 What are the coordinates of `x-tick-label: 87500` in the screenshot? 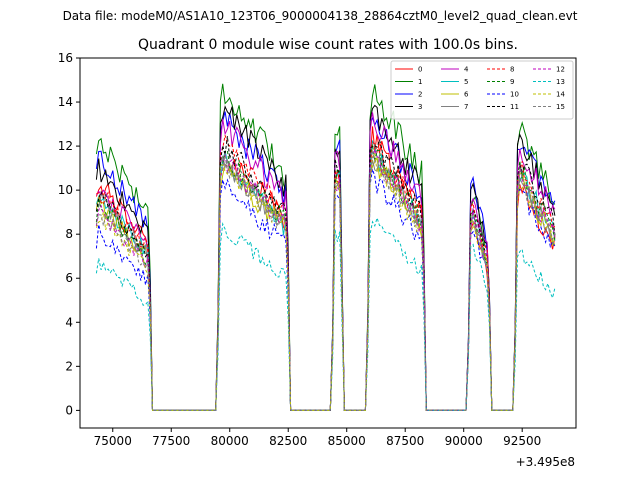 It's located at (405, 441).